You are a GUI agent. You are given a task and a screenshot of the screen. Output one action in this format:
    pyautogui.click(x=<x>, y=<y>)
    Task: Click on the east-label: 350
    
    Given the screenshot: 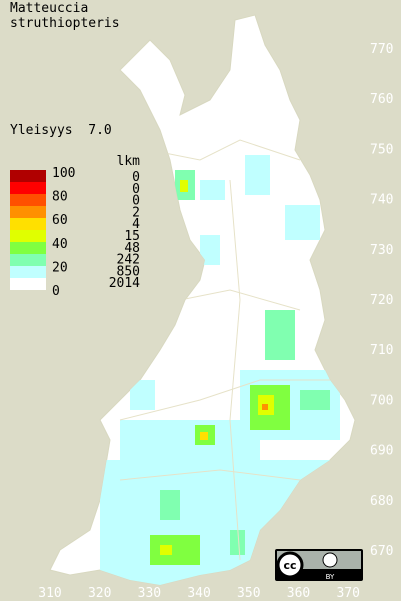 What is the action you would take?
    pyautogui.click(x=248, y=593)
    